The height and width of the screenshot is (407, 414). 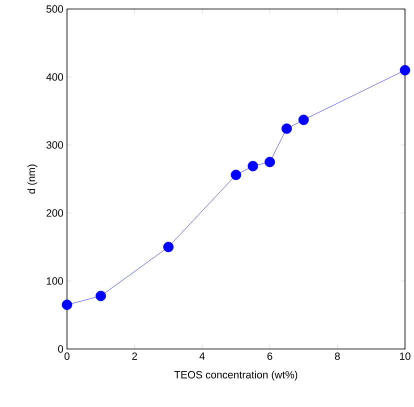 What do you see at coordinates (134, 356) in the screenshot?
I see `x-tick-label: 2` at bounding box center [134, 356].